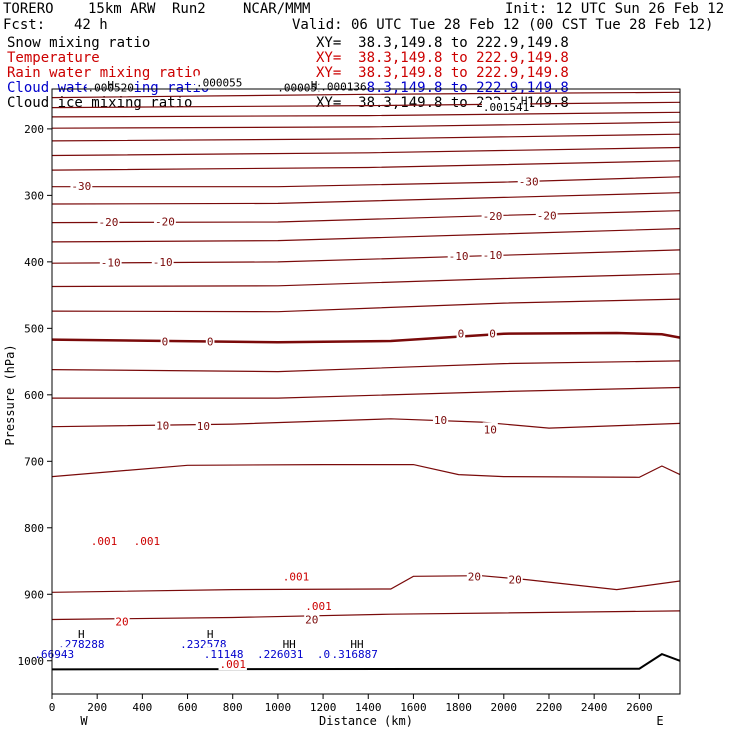 This screenshot has height=740, width=740. What do you see at coordinates (111, 263) in the screenshot?
I see `isotherm-label-6: -10` at bounding box center [111, 263].